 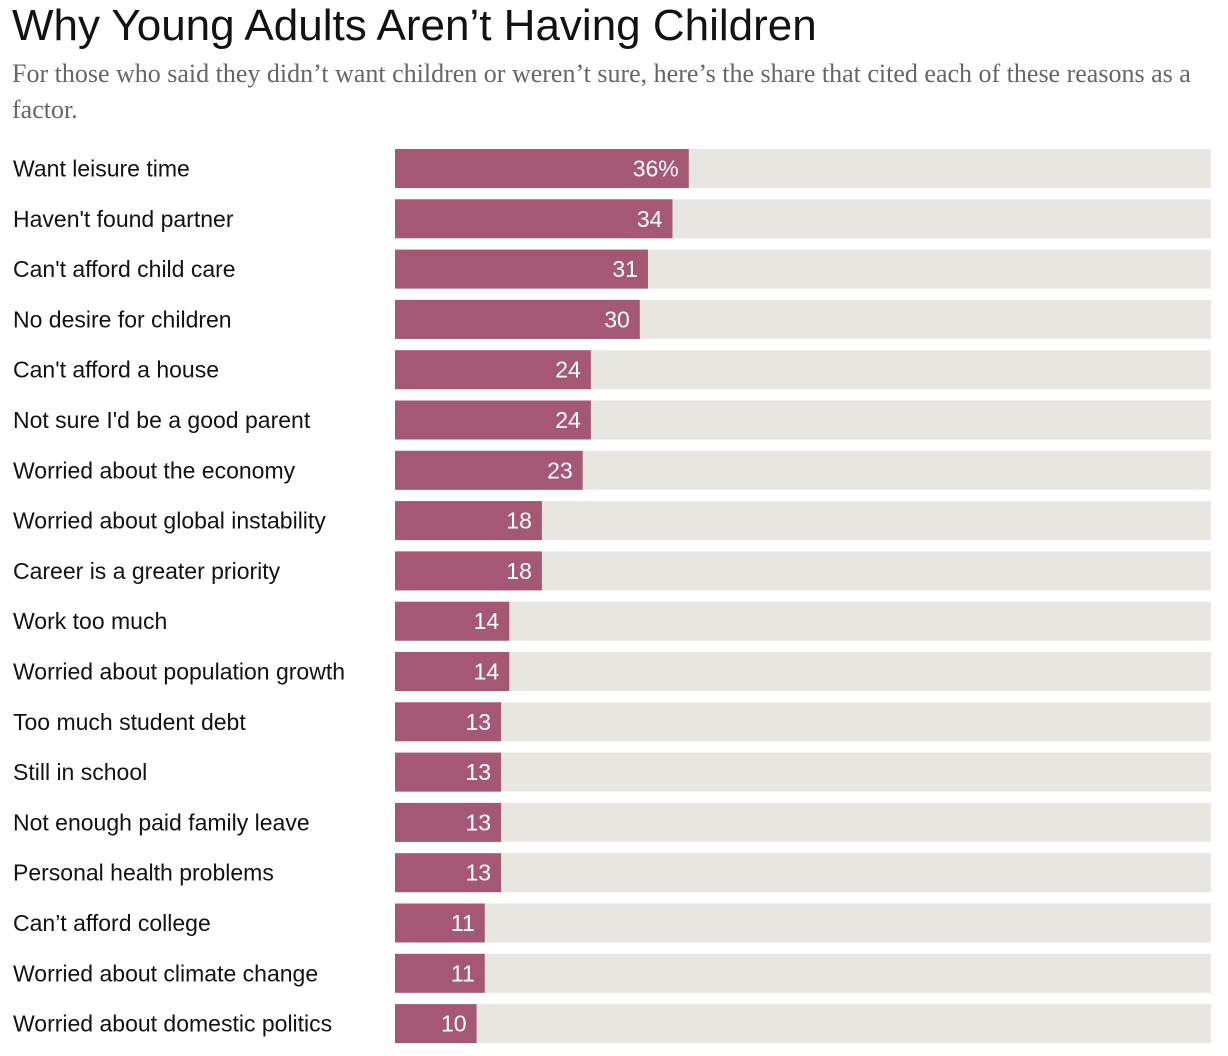 I want to click on category-label: Worried about population growth, so click(x=179, y=672).